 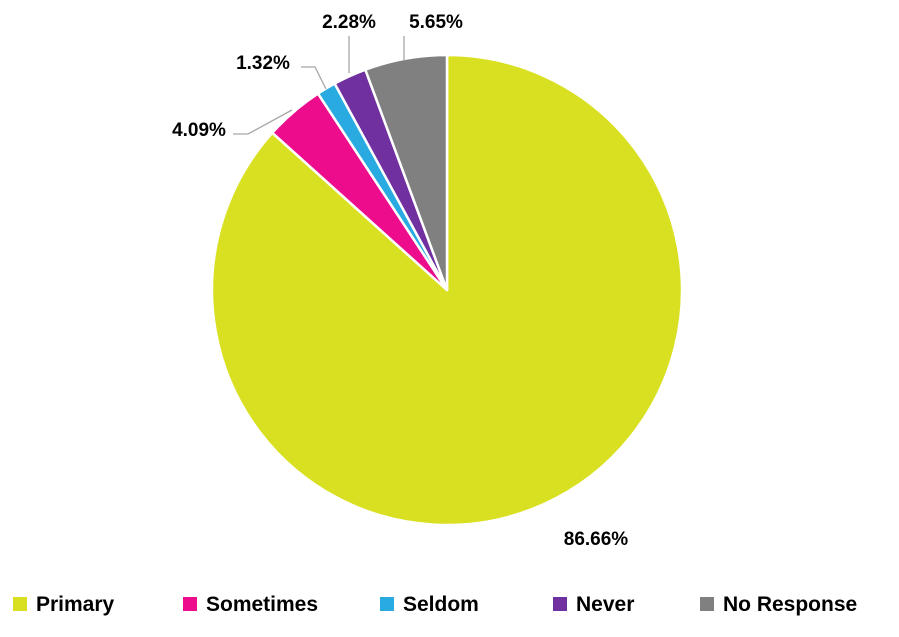 I want to click on legend-swatch-sometimes, so click(x=190, y=604).